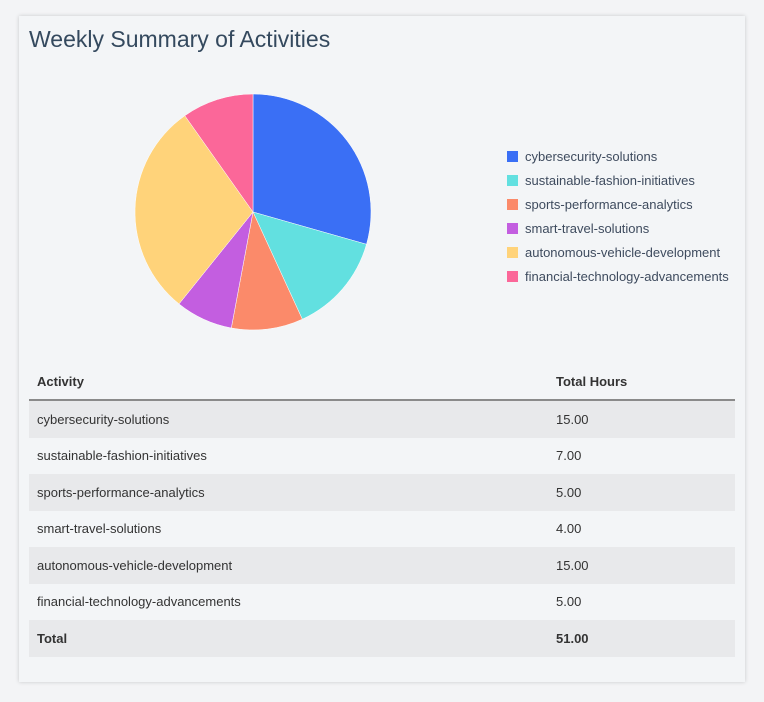  I want to click on legend-item: autonomous-vehicle-development, so click(618, 252).